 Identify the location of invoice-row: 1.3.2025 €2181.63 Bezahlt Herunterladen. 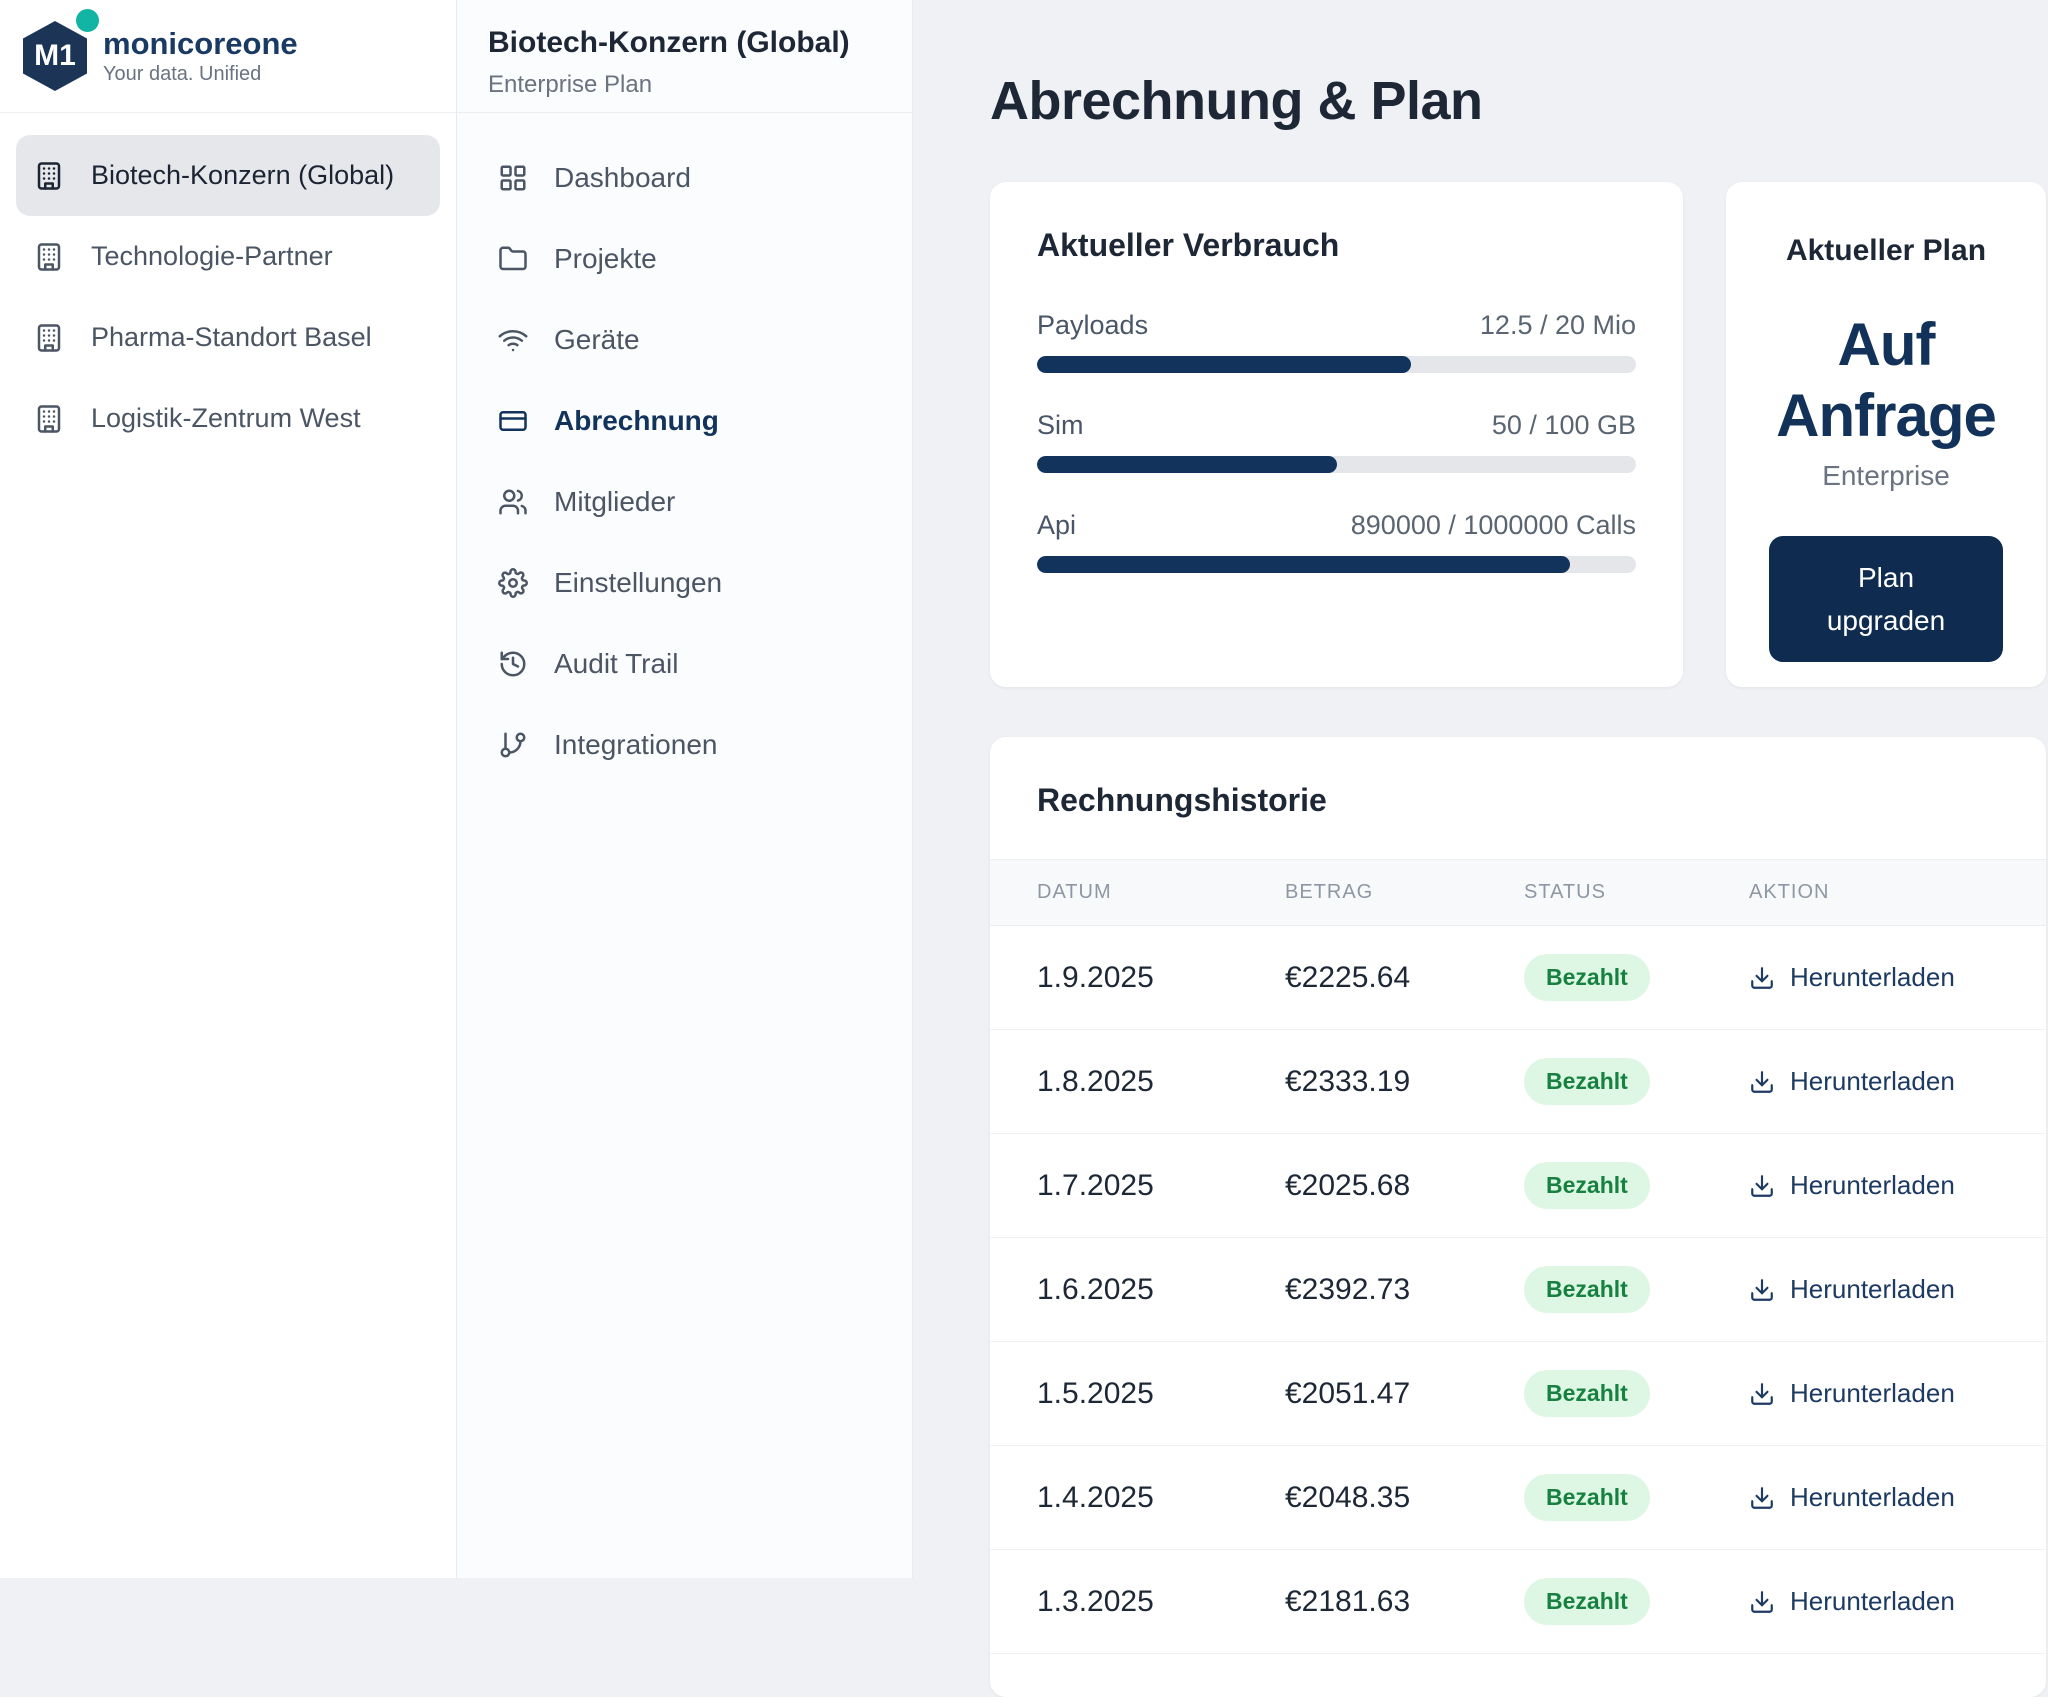
(1518, 1602).